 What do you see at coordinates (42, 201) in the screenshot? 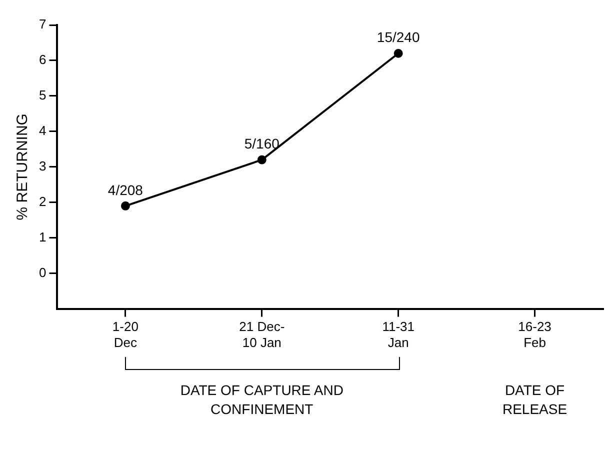
I see `y-tick-label: 2` at bounding box center [42, 201].